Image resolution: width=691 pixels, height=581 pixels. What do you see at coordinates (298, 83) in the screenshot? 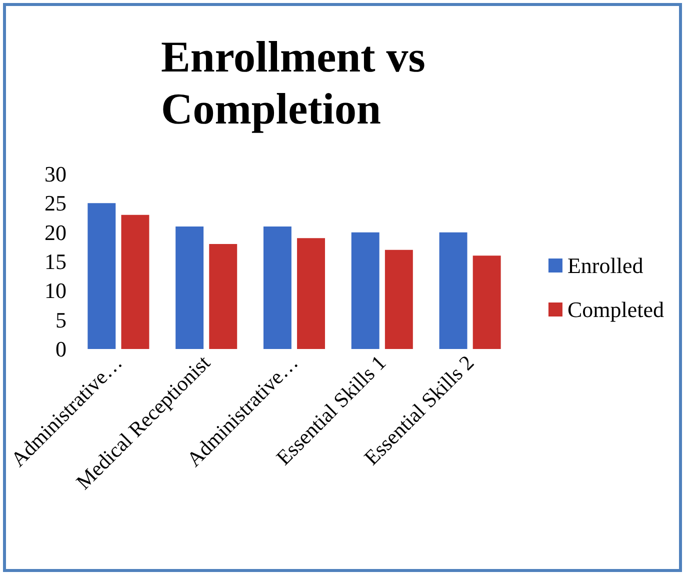
I see `chart-title: Enrollment vs Completion` at bounding box center [298, 83].